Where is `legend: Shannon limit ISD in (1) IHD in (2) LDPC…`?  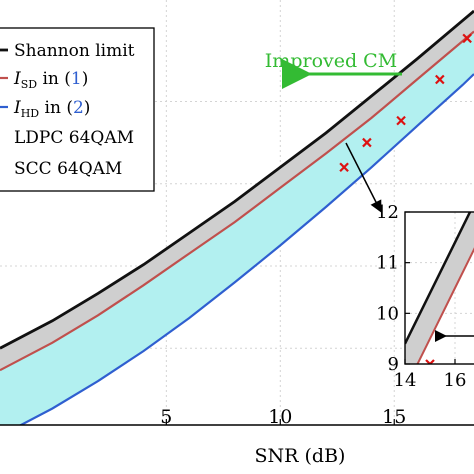 legend: Shannon limit ISD in (1) IHD in (2) LDPC… is located at coordinates (77, 109).